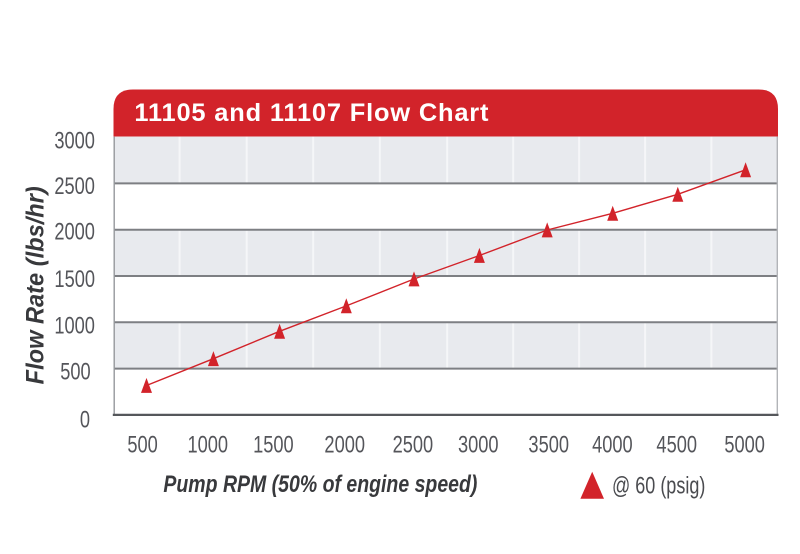  Describe the element at coordinates (612, 444) in the screenshot. I see `svg-text: 4000` at that location.